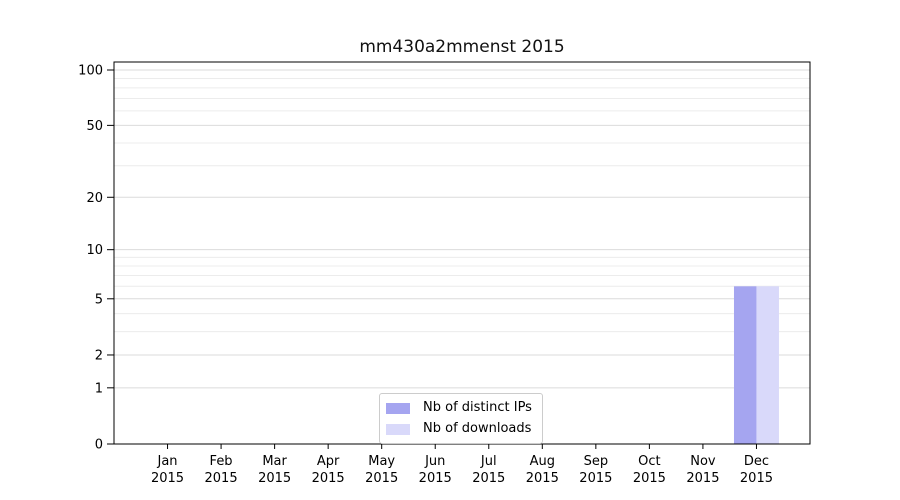  What do you see at coordinates (99, 388) in the screenshot?
I see `y-tick-label: 1` at bounding box center [99, 388].